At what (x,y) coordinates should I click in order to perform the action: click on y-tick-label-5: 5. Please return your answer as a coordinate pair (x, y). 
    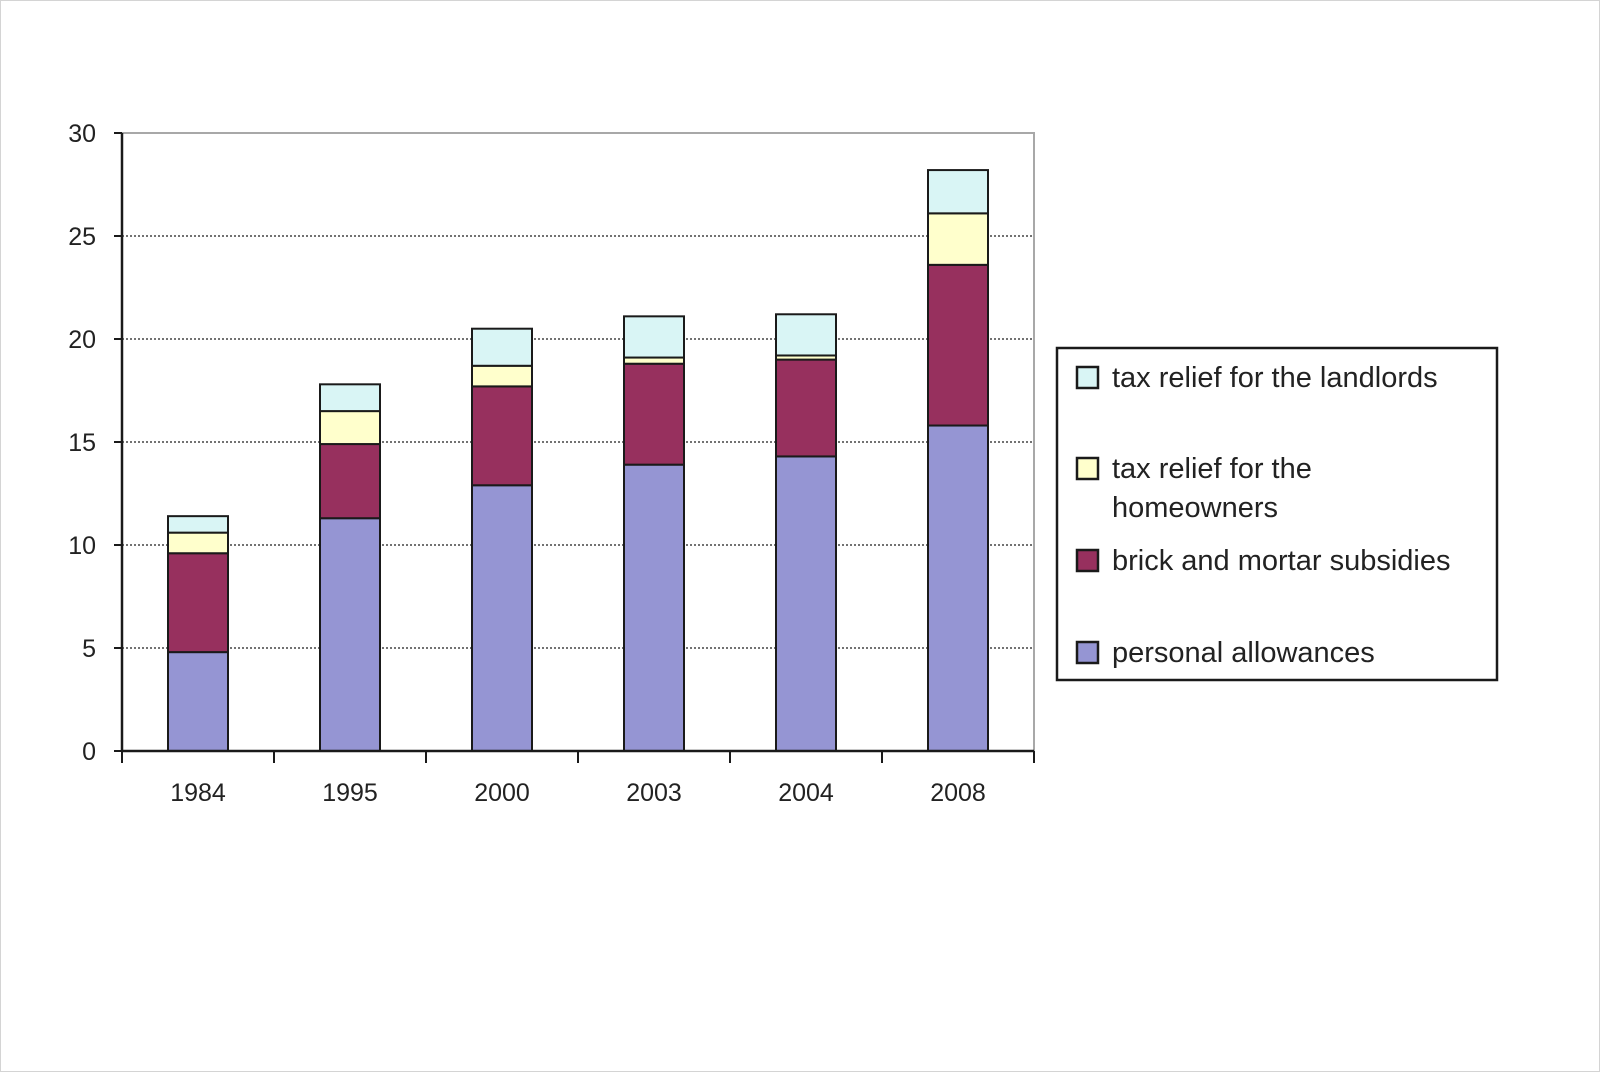
    Looking at the image, I should click on (89, 649).